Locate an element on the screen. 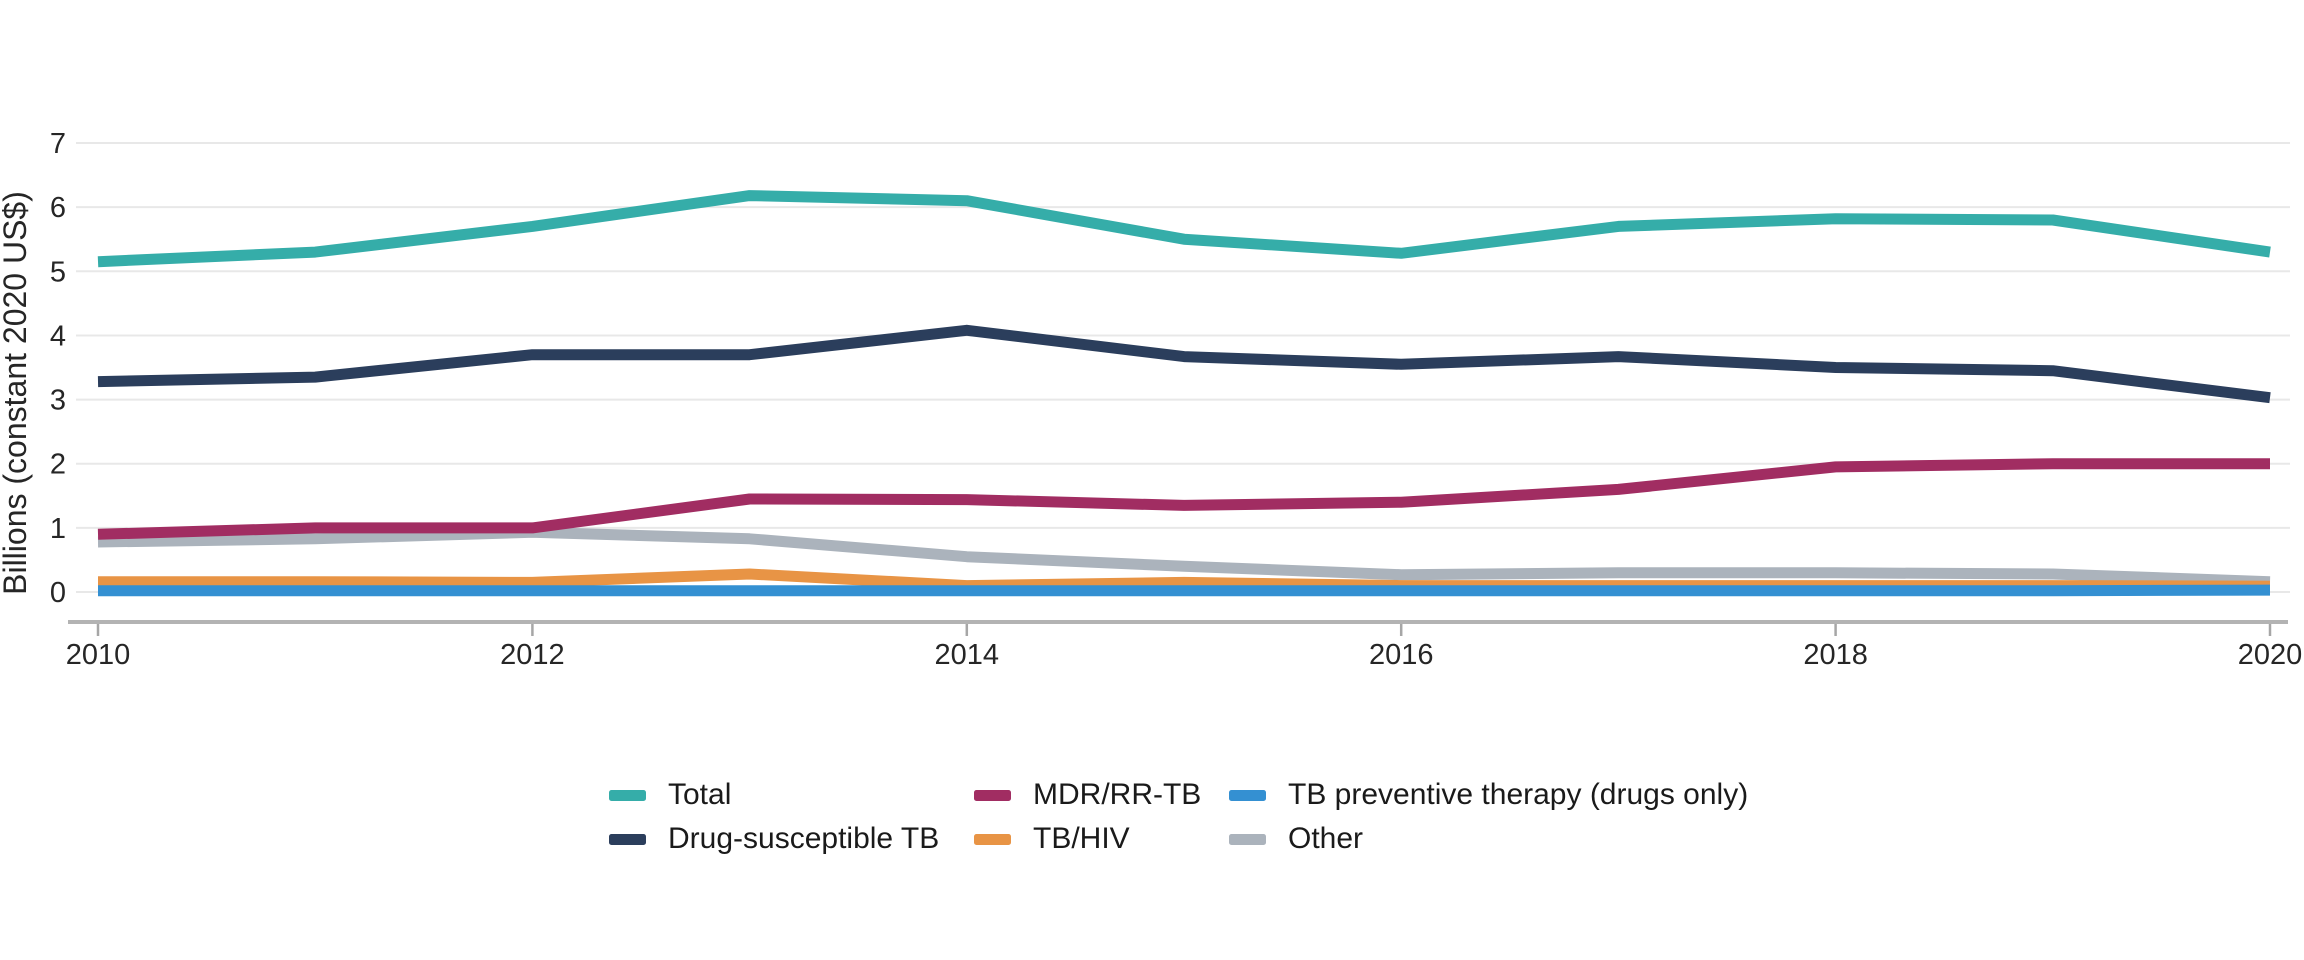  x-tick-label-2012: 2012 is located at coordinates (532, 655).